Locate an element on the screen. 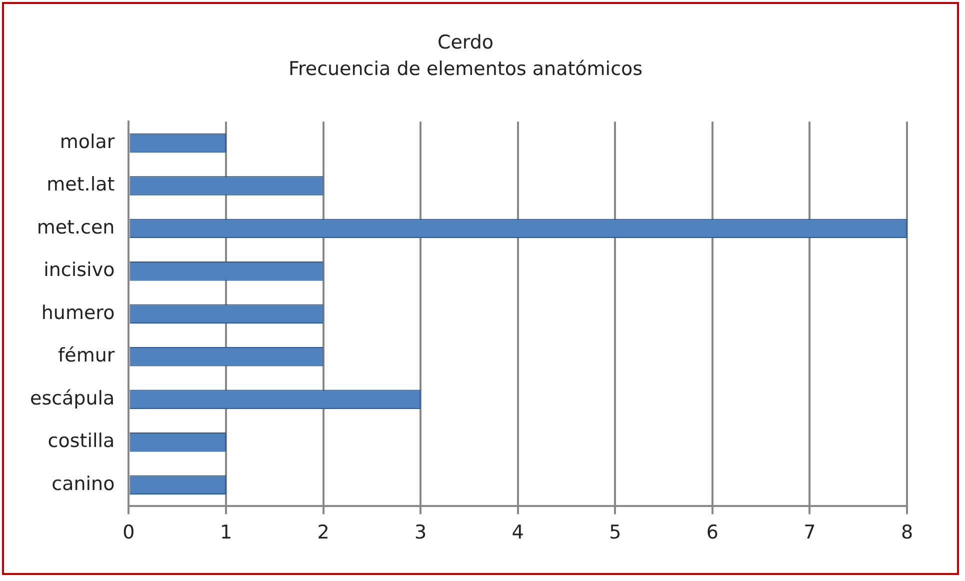 The height and width of the screenshot is (581, 965). x-tick-label: 1 is located at coordinates (226, 533).